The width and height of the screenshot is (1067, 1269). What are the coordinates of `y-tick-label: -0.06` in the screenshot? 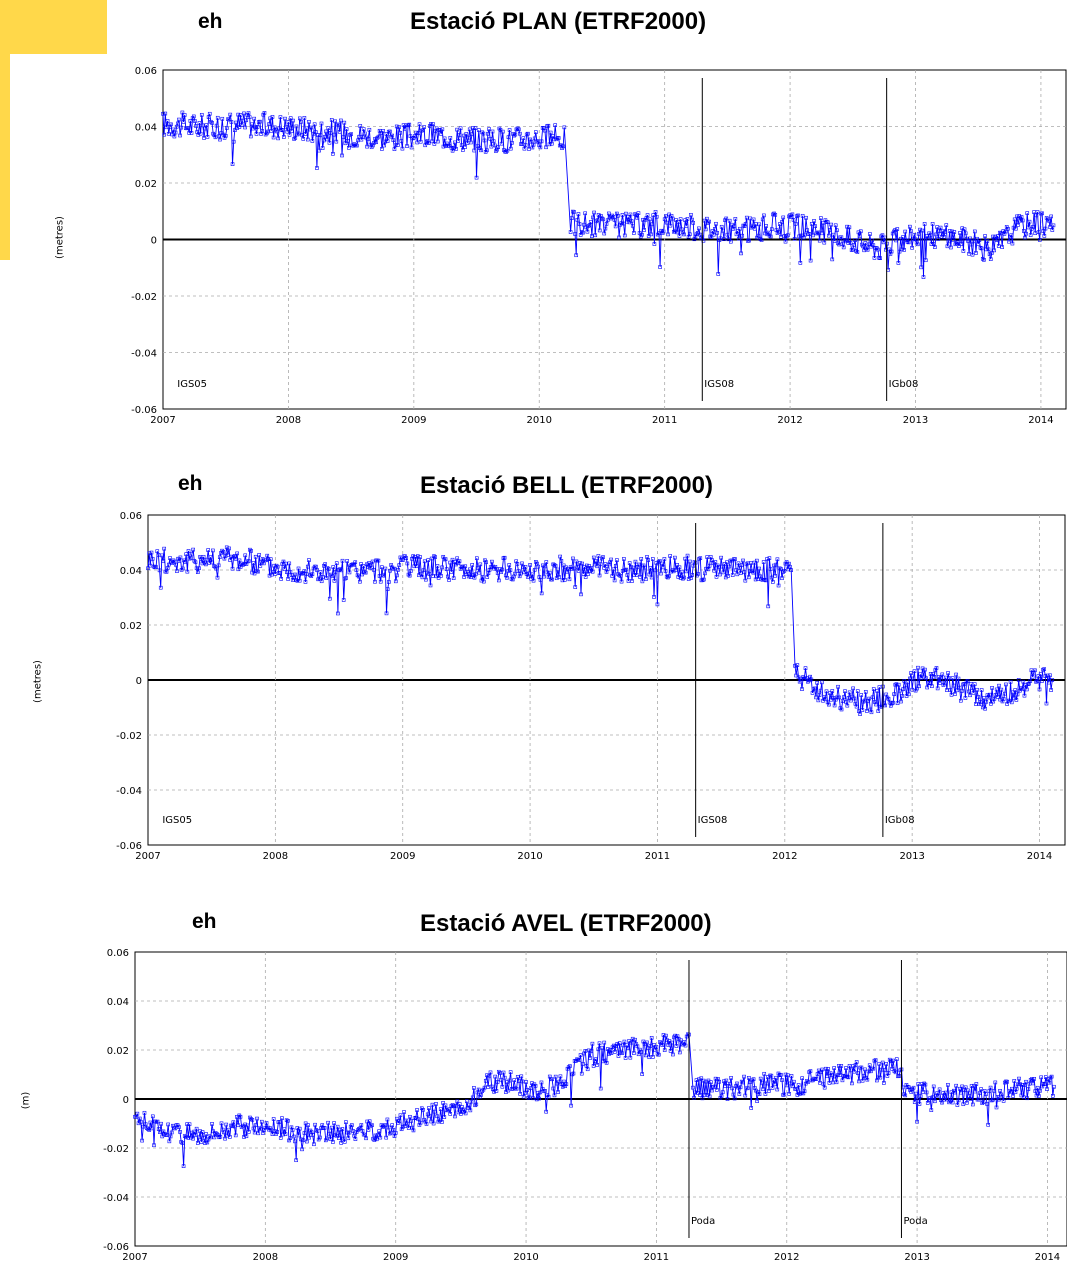 It's located at (129, 846).